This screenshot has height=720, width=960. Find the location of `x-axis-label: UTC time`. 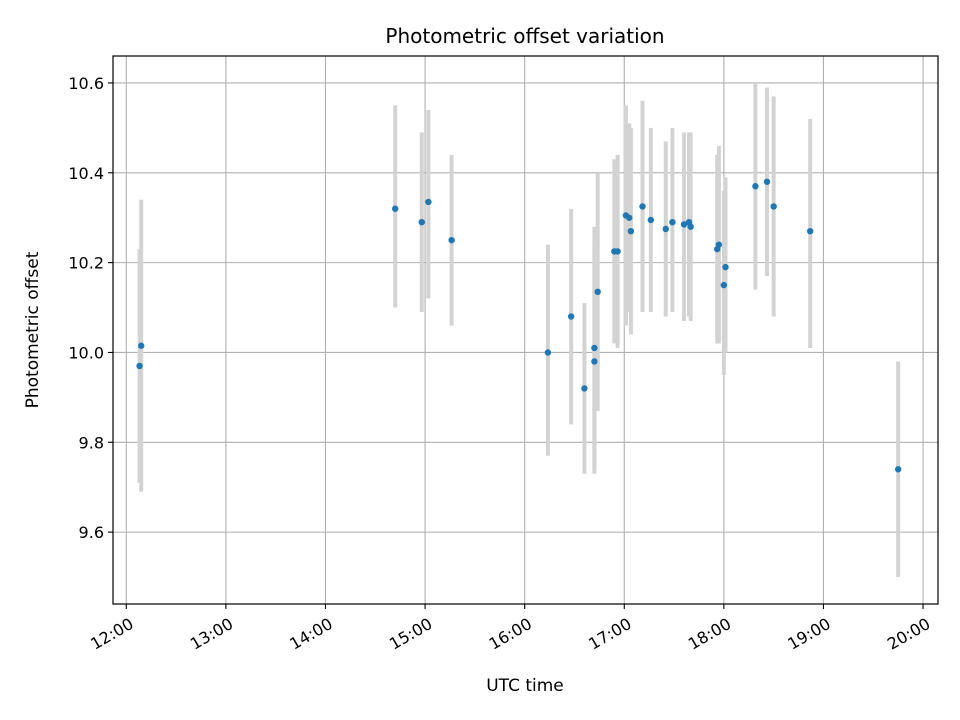

x-axis-label: UTC time is located at coordinates (525, 686).